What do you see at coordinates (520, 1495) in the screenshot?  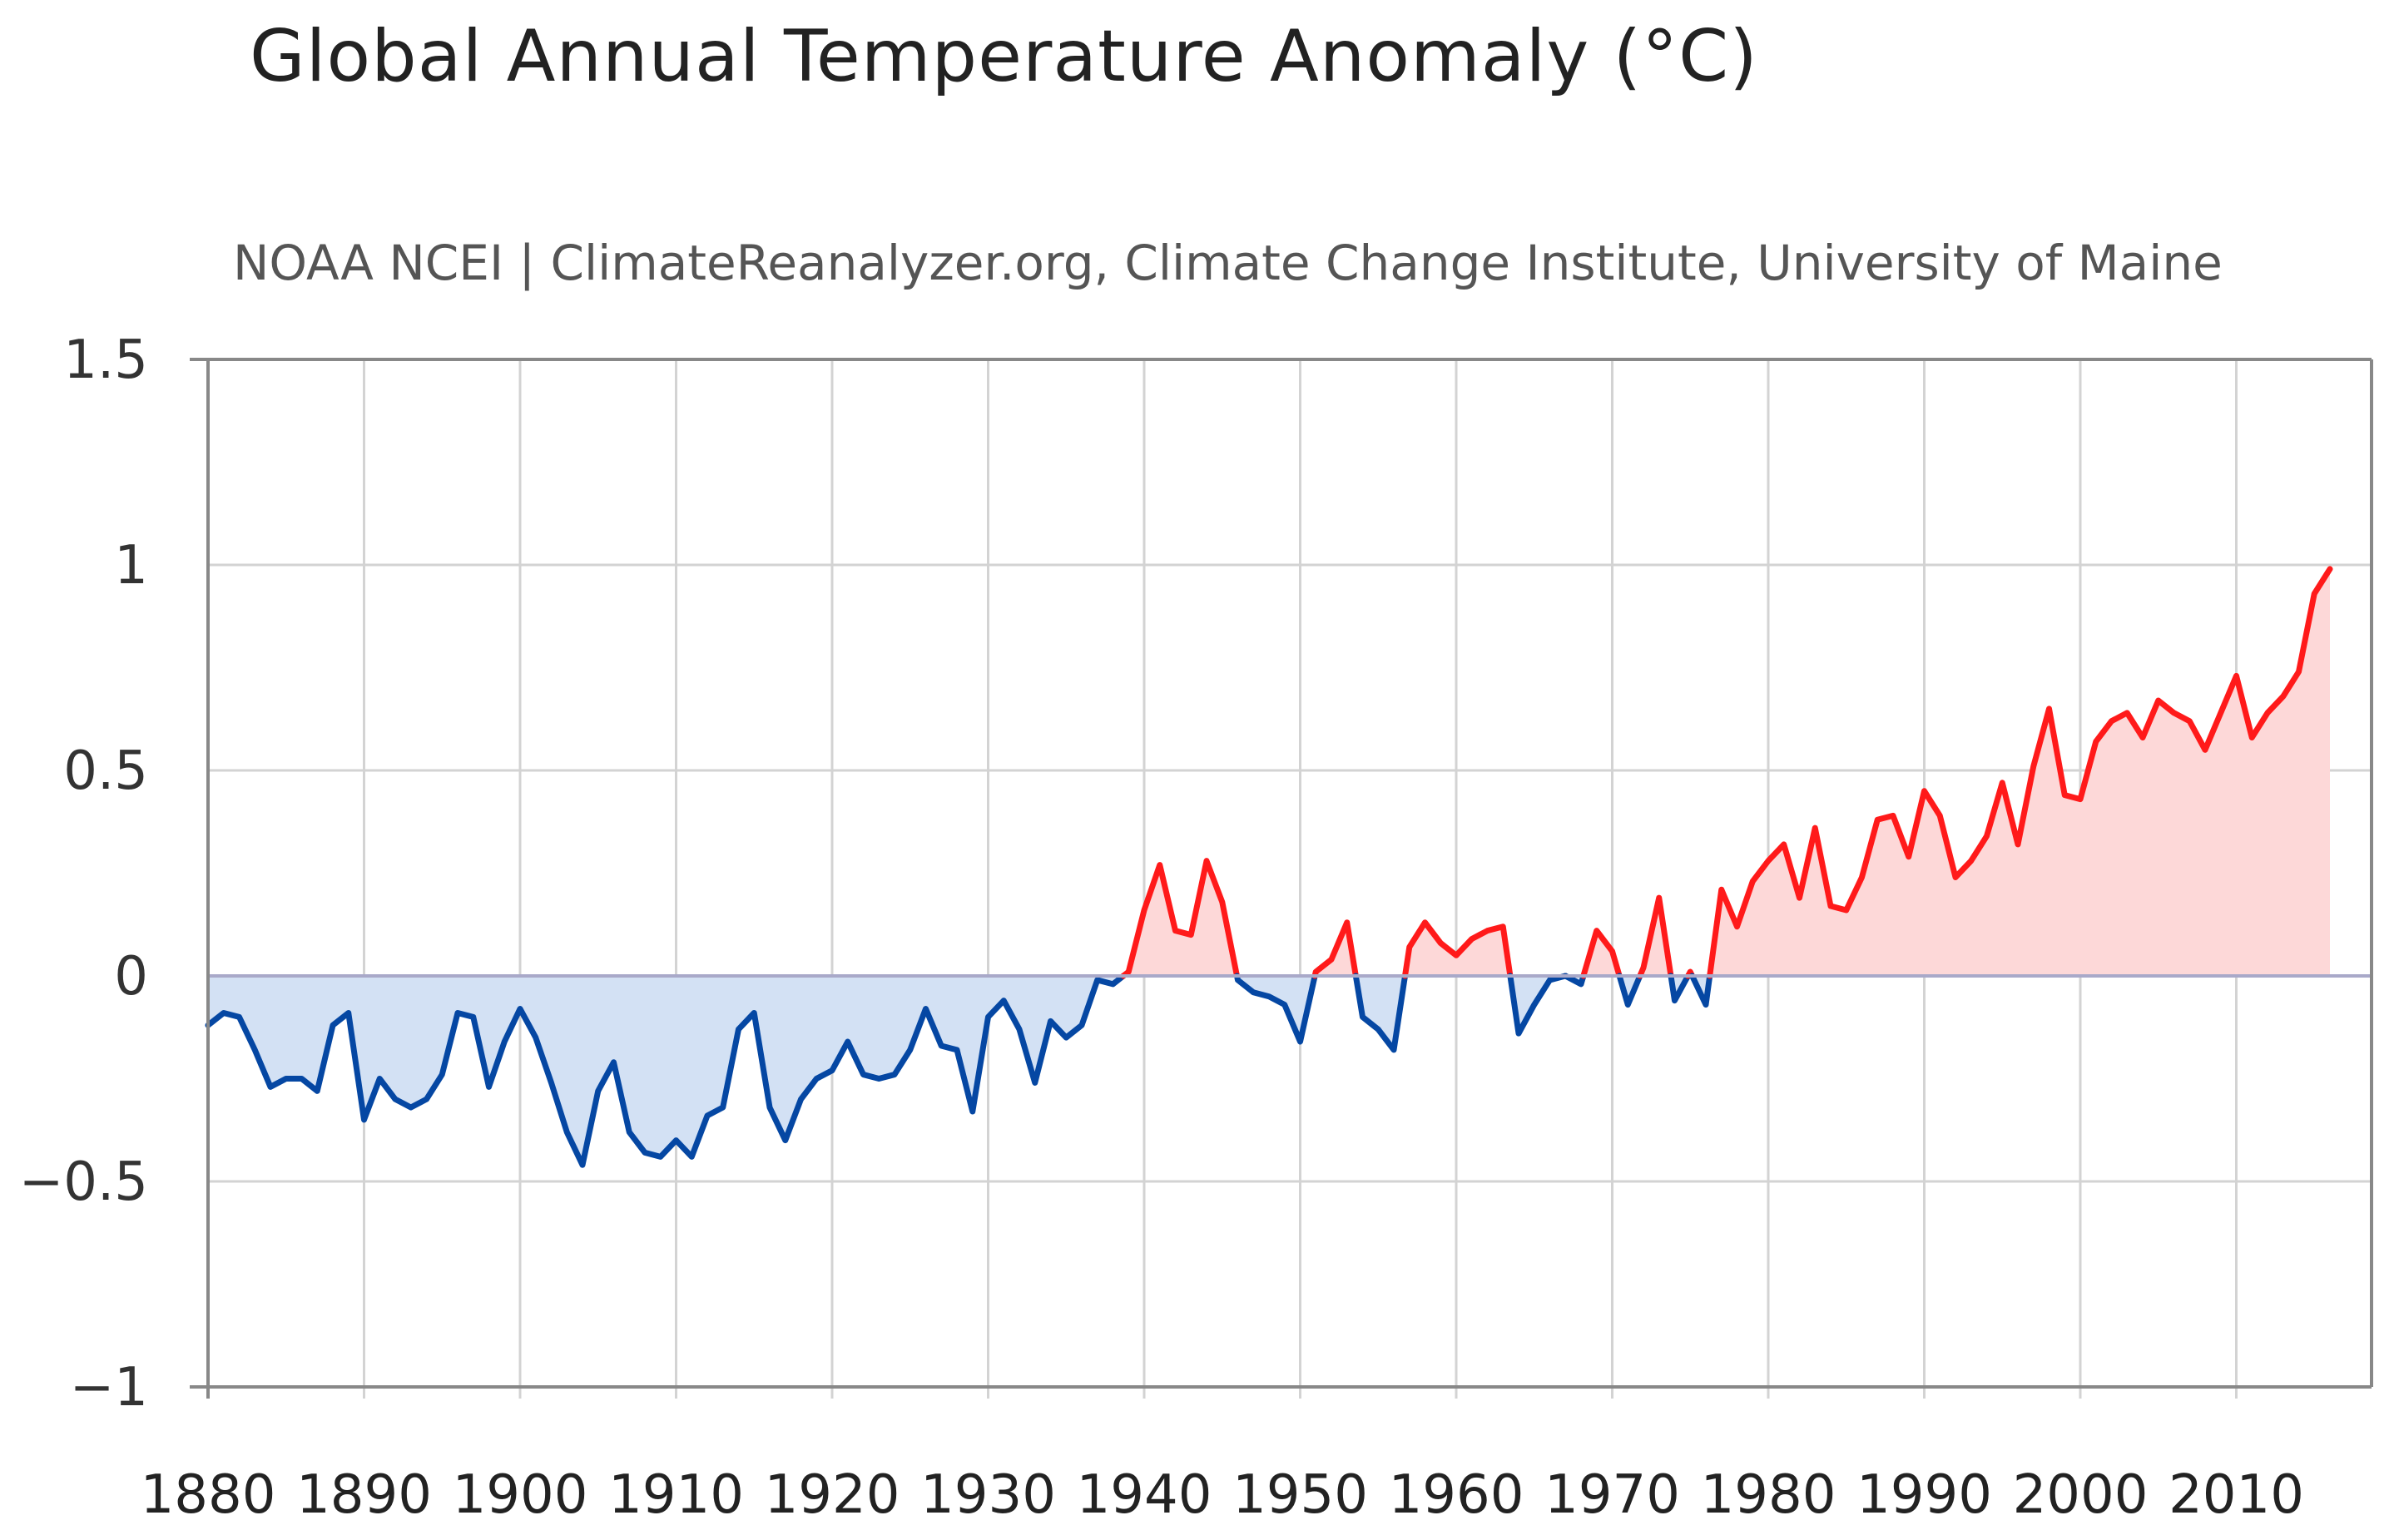 I see `x-tick-label: 1900` at bounding box center [520, 1495].